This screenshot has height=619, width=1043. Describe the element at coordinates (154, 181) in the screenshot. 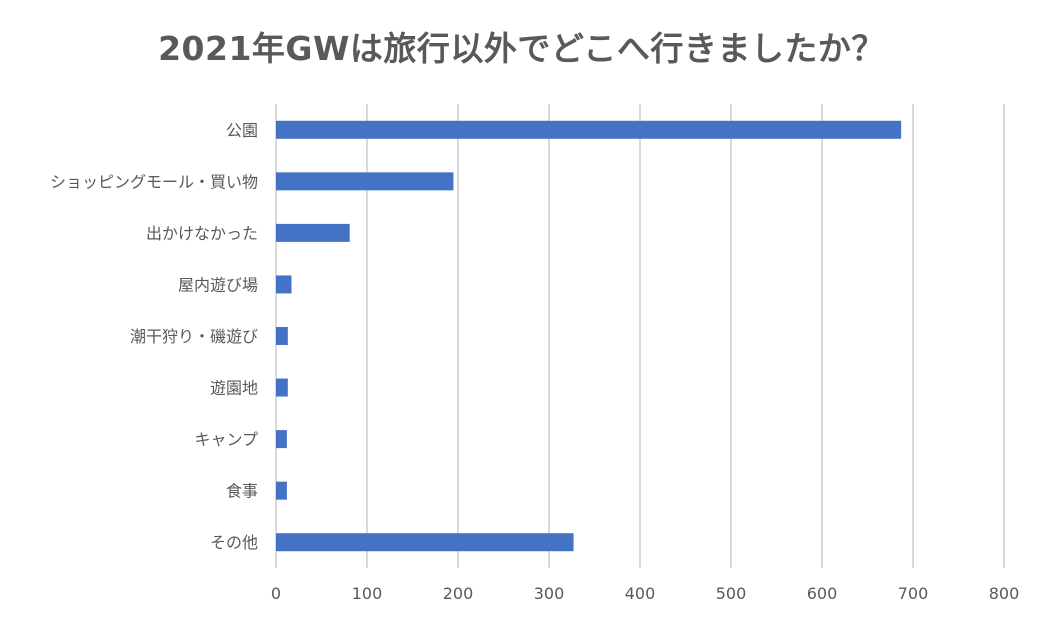

I see `category-label: ショッピングモール・買い物` at that location.